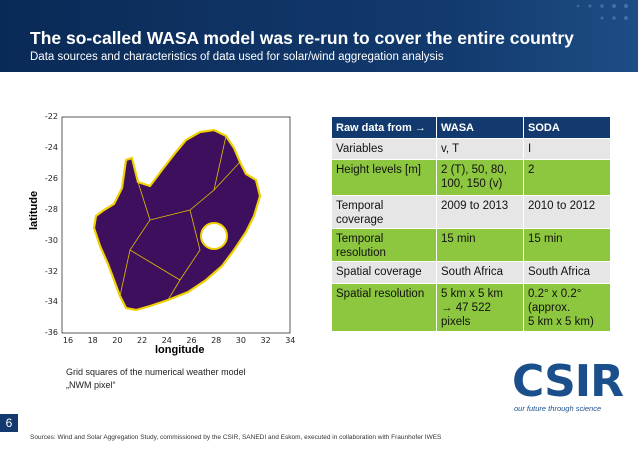 This screenshot has height=451, width=638. What do you see at coordinates (379, 272) in the screenshot?
I see `cell-line: Spatial coverage` at bounding box center [379, 272].